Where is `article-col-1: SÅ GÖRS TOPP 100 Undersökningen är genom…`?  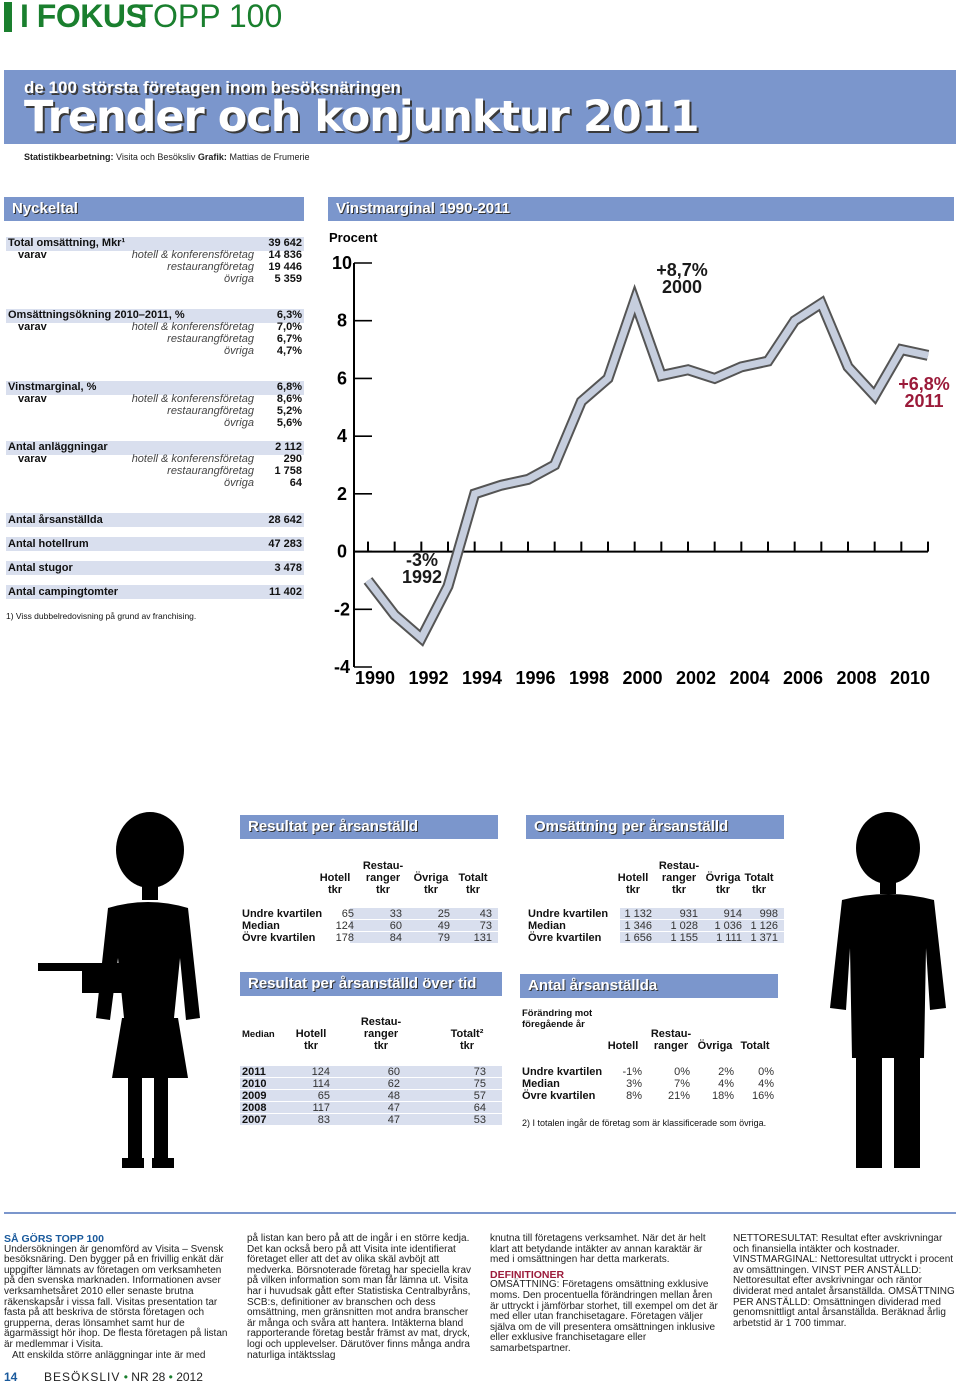
article-col-1: SÅ GÖRS TOPP 100 Undersökningen är genom… is located at coordinates (118, 1297).